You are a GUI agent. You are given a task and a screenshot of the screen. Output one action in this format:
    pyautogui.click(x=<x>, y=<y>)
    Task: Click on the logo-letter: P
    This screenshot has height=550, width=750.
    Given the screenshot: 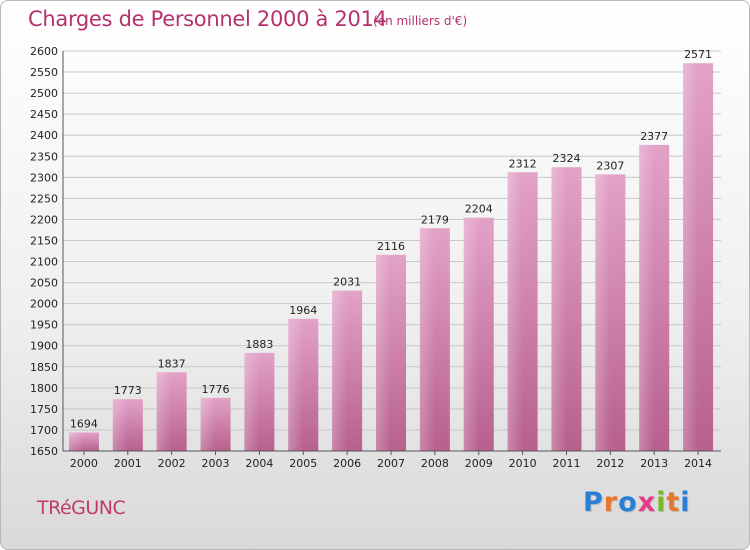 What is the action you would take?
    pyautogui.click(x=593, y=502)
    